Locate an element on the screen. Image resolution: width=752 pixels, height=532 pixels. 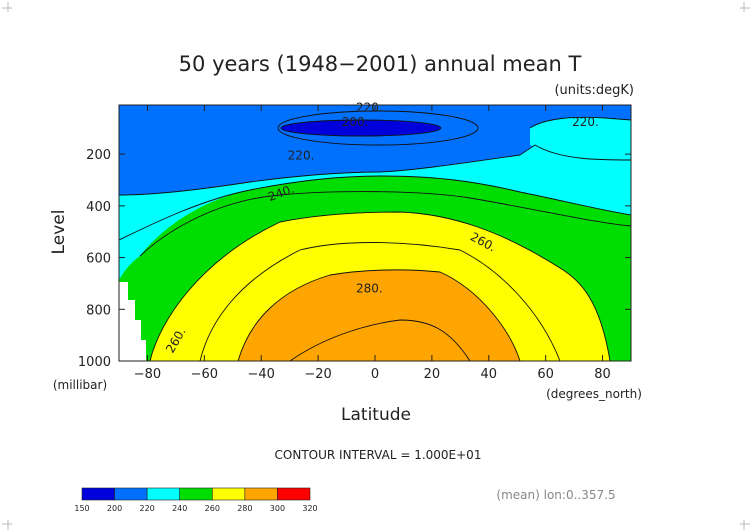
crop-mark-bottom-left is located at coordinates (7, 525).